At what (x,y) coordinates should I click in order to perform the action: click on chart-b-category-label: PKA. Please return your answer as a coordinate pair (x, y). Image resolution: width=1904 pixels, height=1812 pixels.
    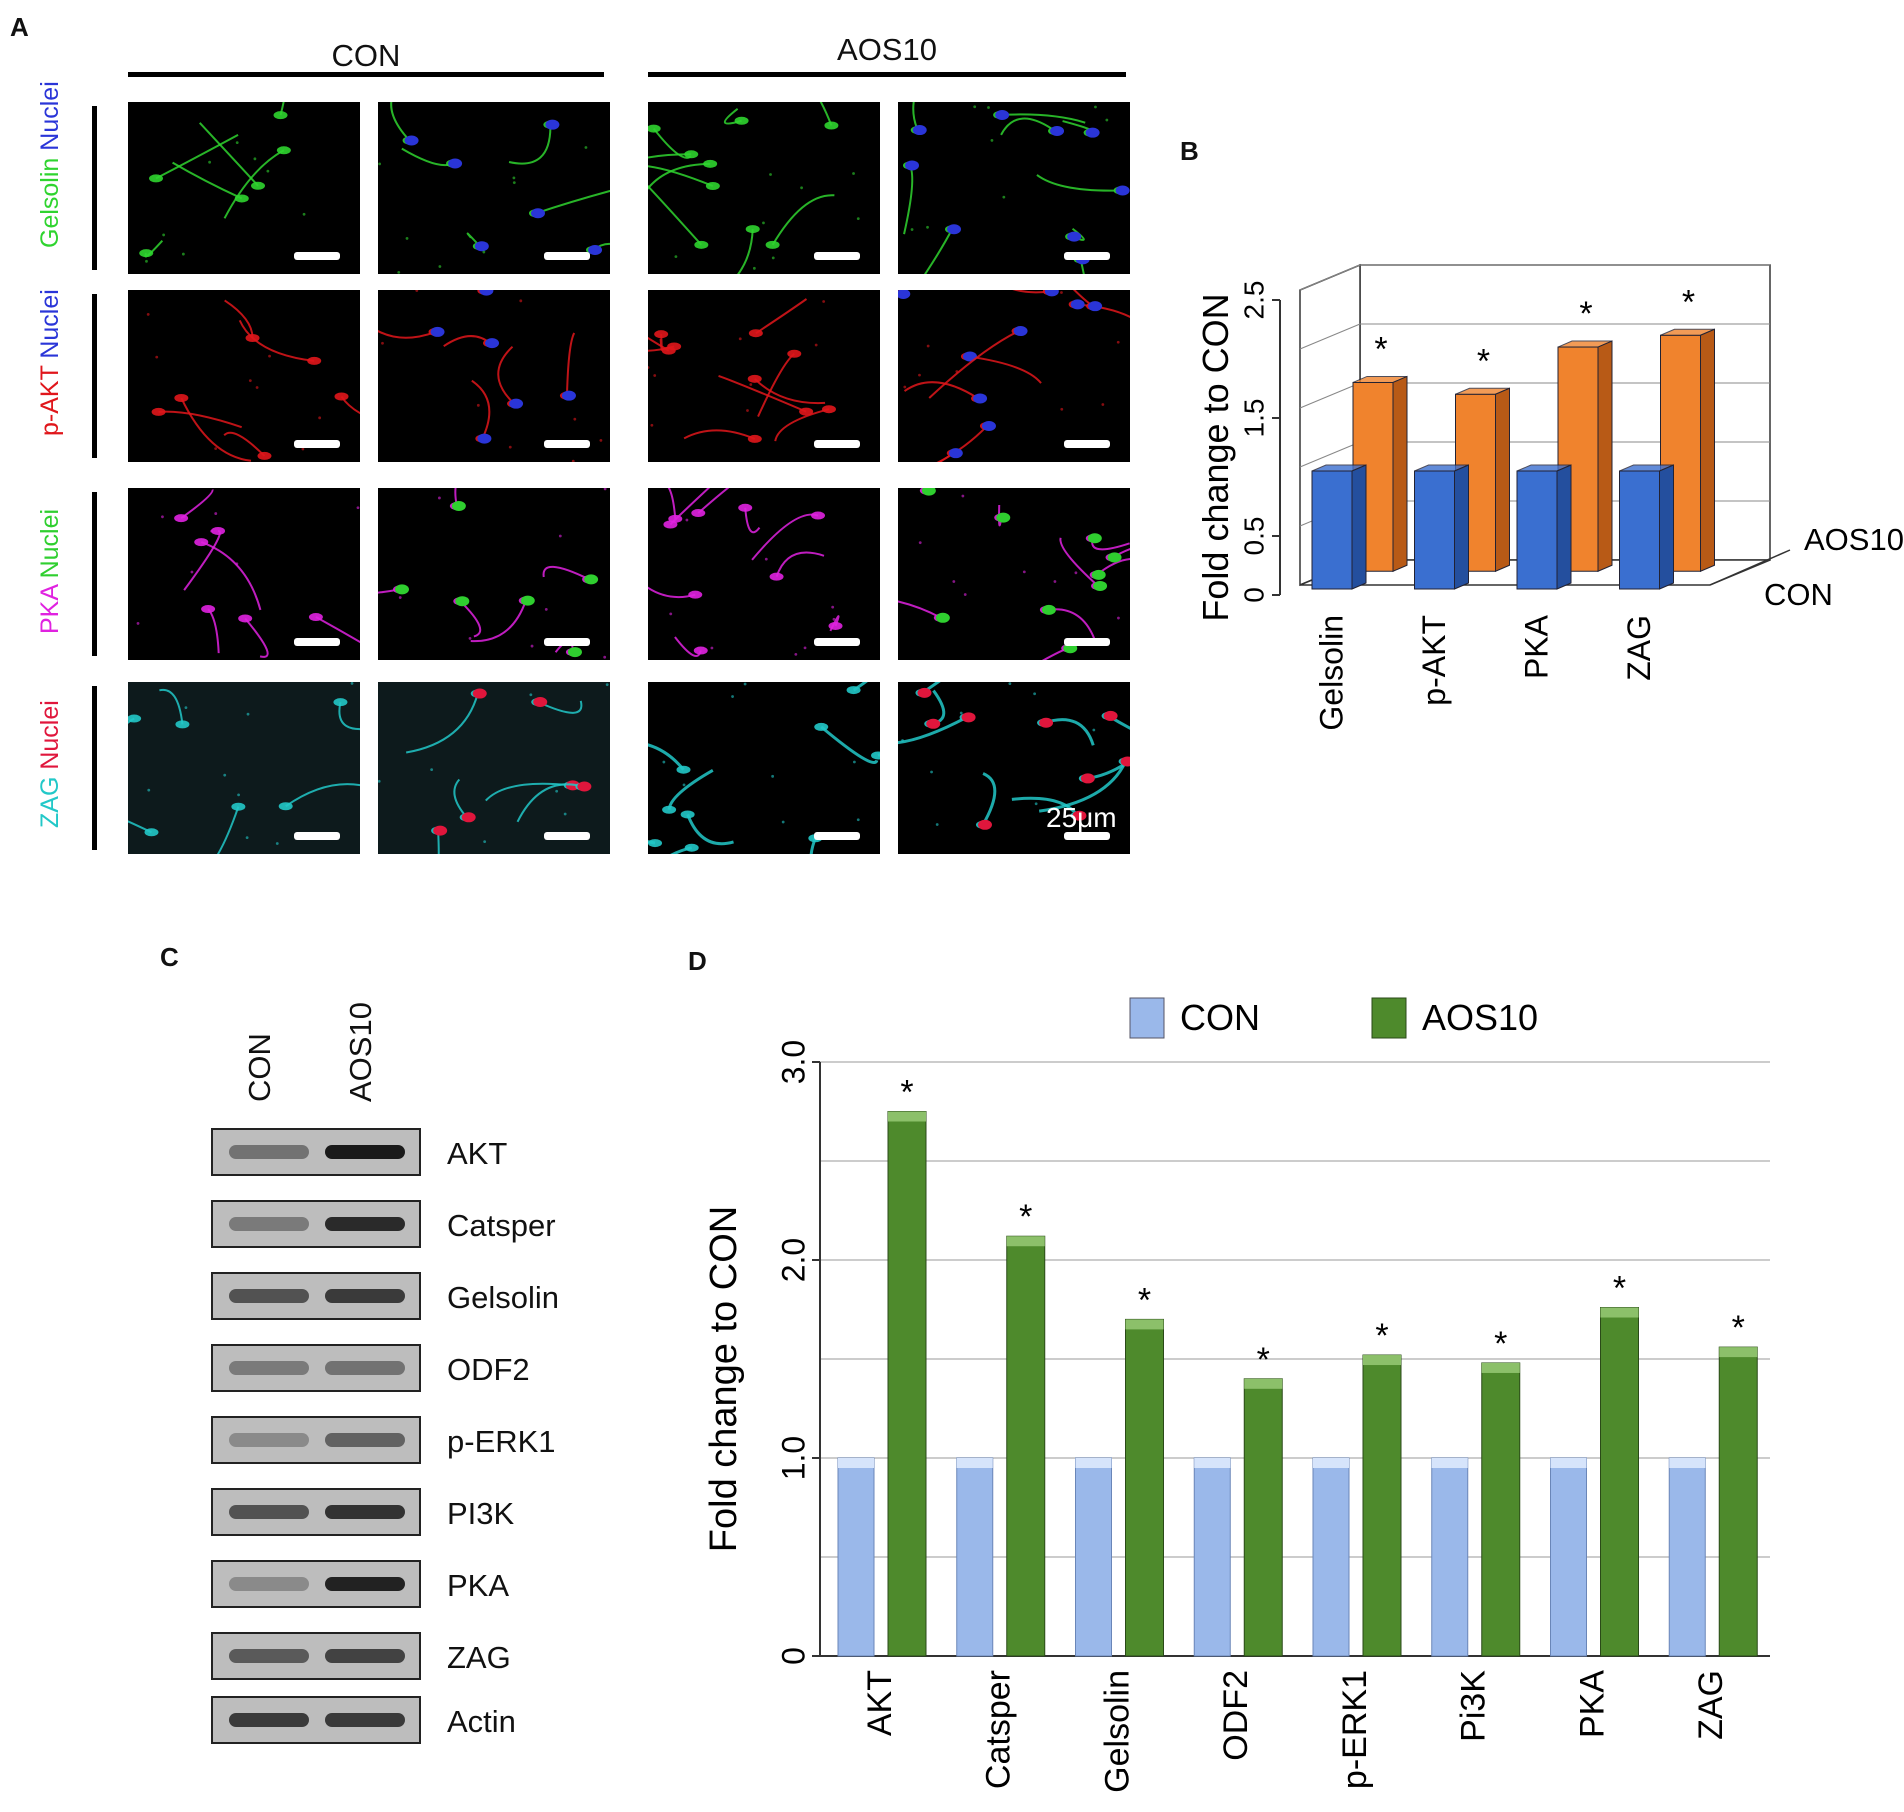
    Looking at the image, I should click on (1536, 646).